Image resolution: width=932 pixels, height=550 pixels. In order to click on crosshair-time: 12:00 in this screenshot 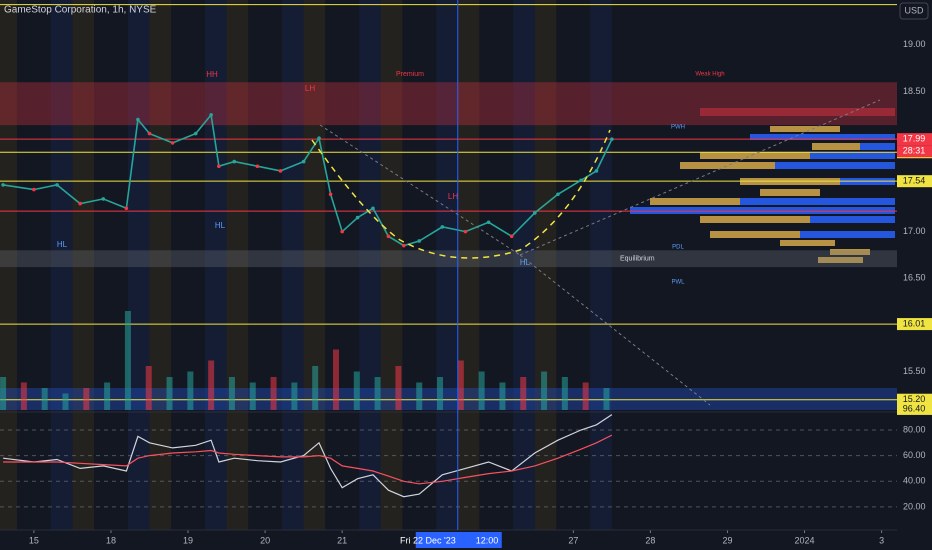, I will do `click(487, 540)`.